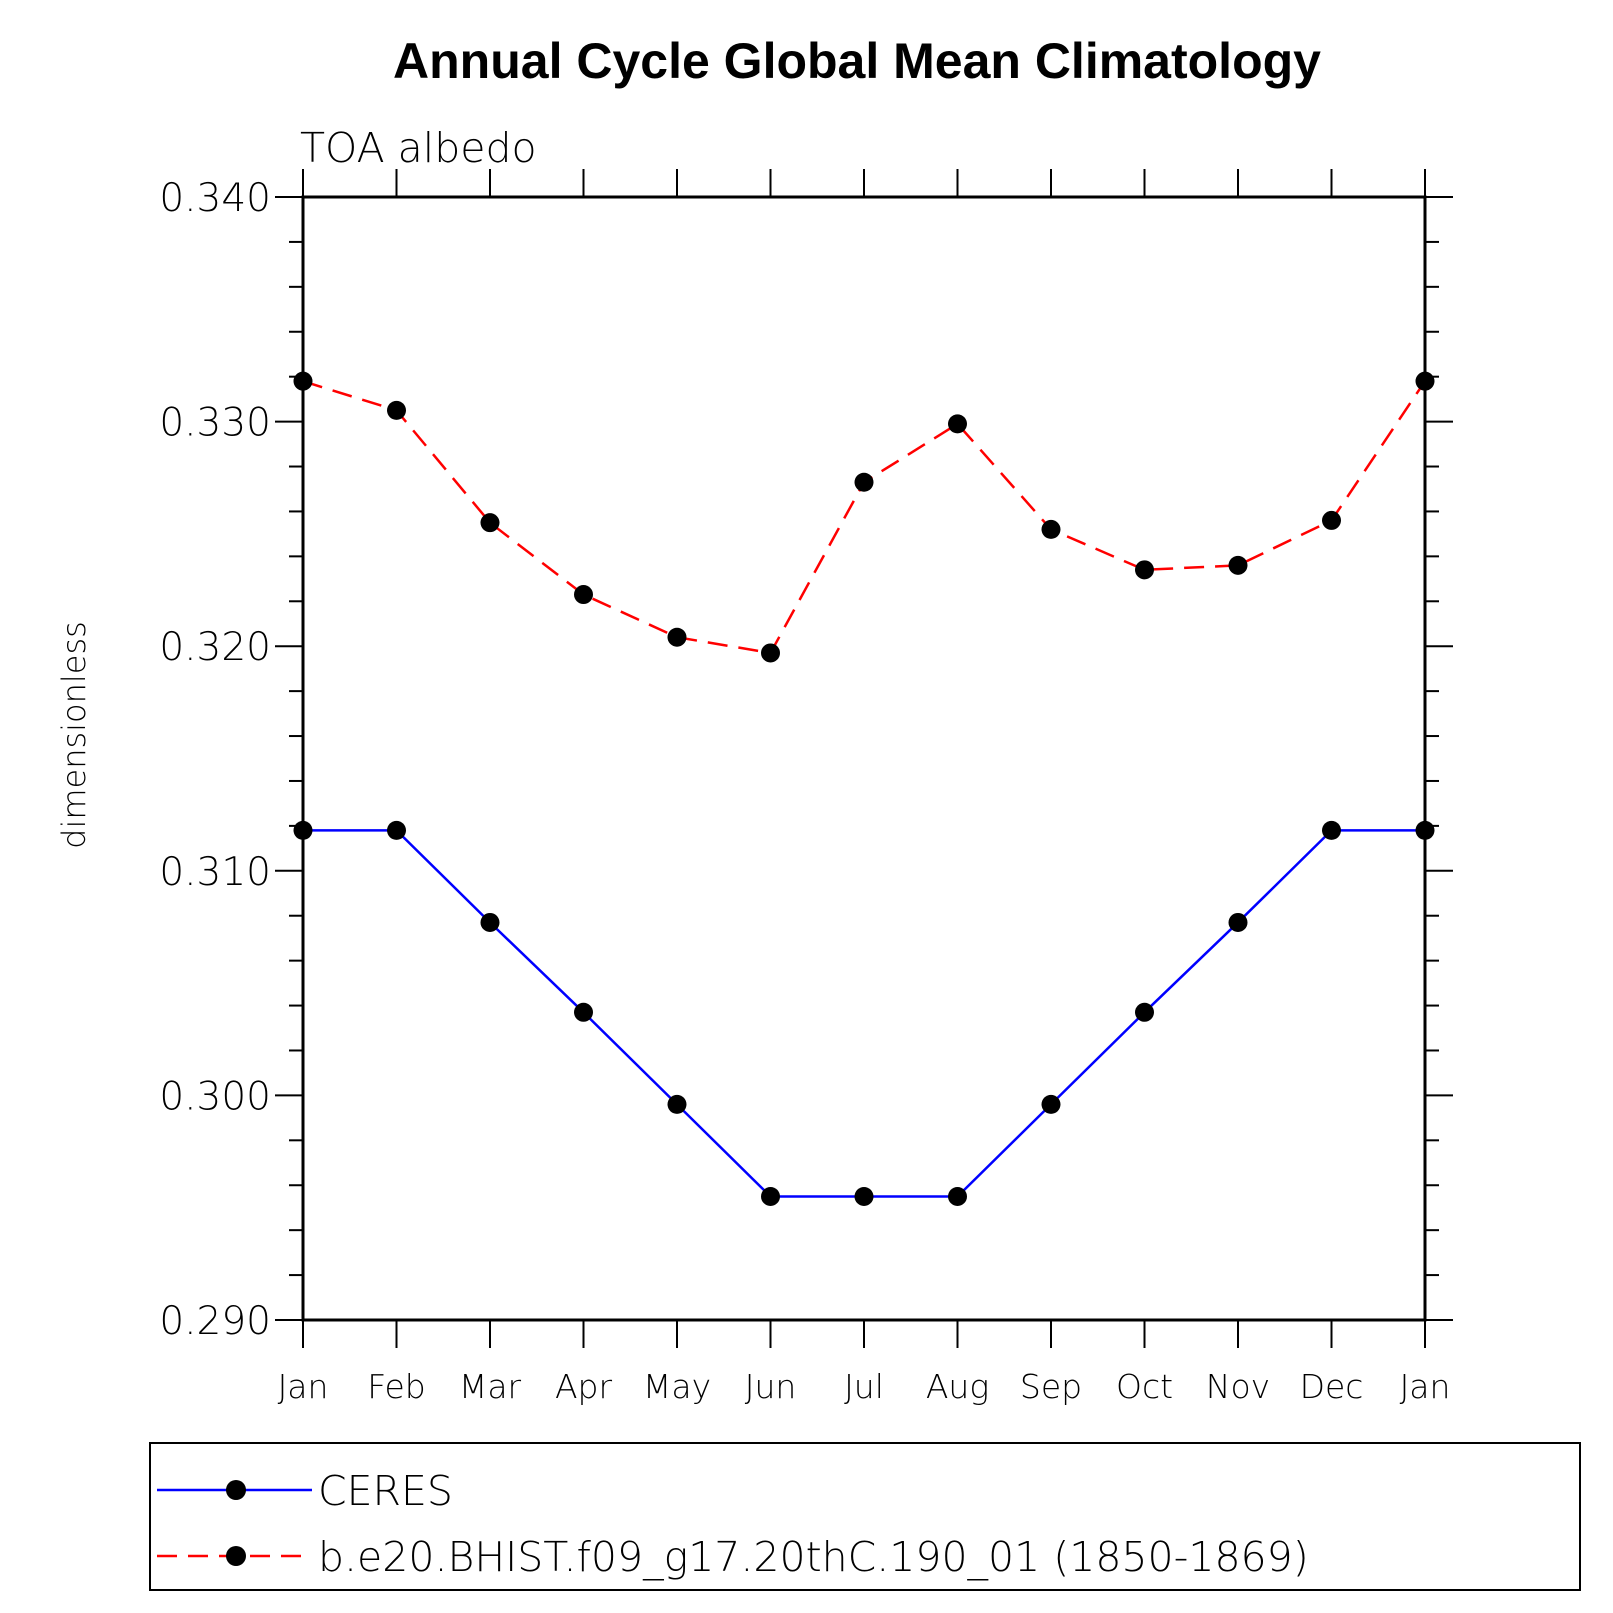 The image size is (1613, 1613). Describe the element at coordinates (215, 647) in the screenshot. I see `y-tick-label: 0.320` at that location.